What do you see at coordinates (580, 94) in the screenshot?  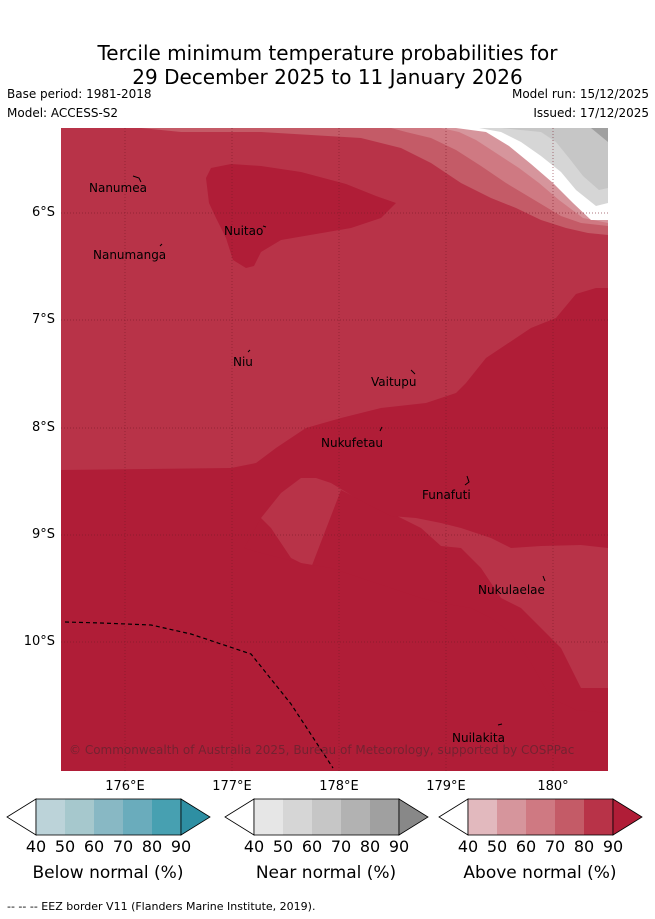 I see `model-run: Model run: 15/12/2025` at bounding box center [580, 94].